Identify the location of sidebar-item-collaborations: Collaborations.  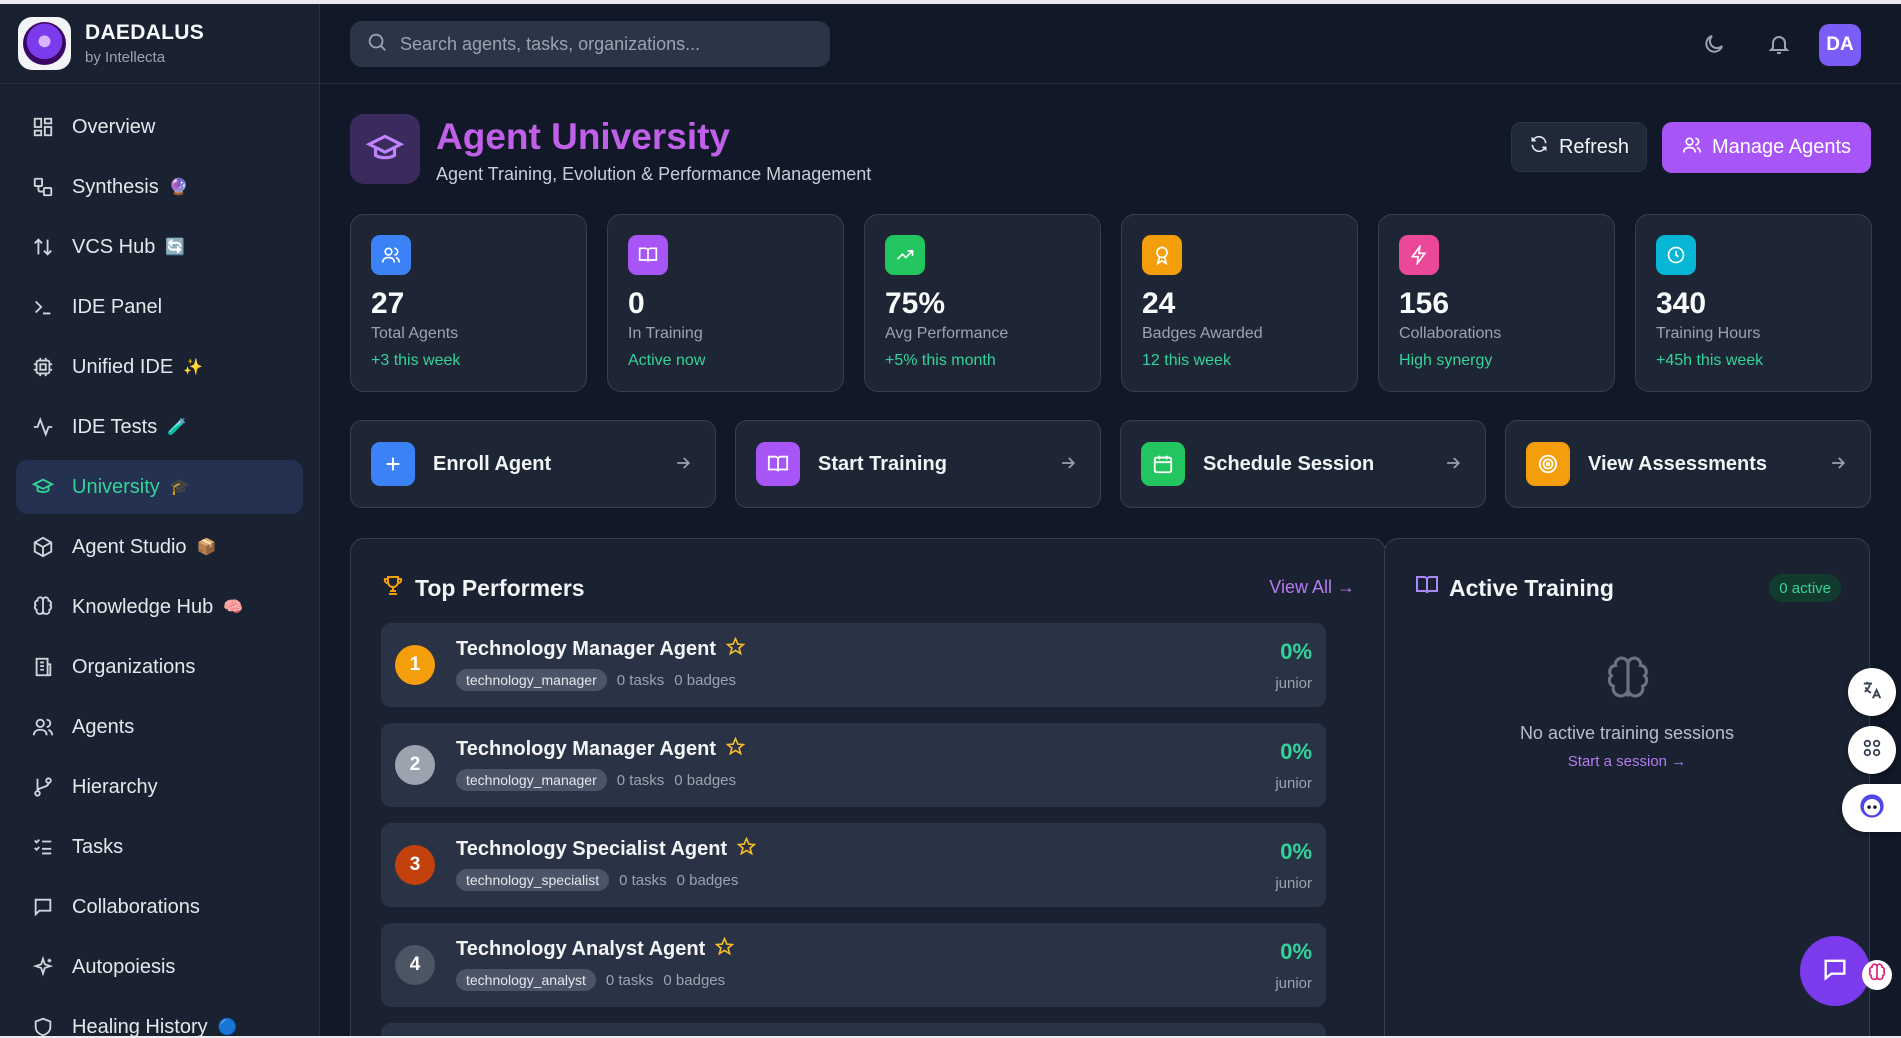
(159, 907).